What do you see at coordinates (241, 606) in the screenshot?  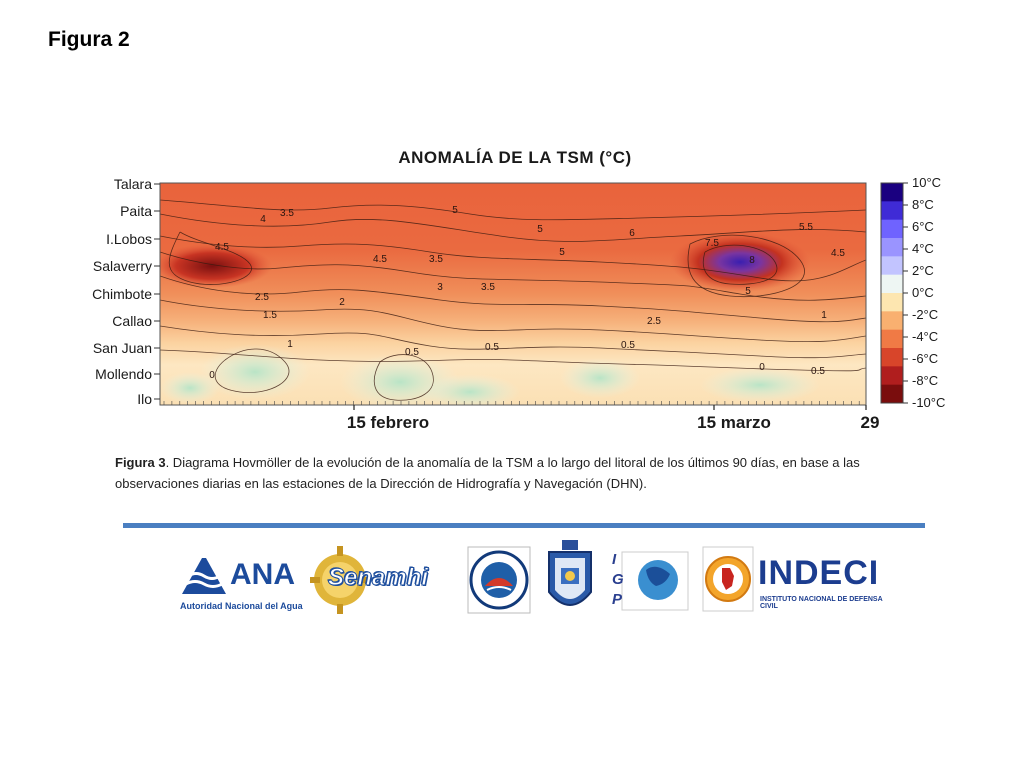 I see `ana-subtitle: Autoridad Nacional del Agua` at bounding box center [241, 606].